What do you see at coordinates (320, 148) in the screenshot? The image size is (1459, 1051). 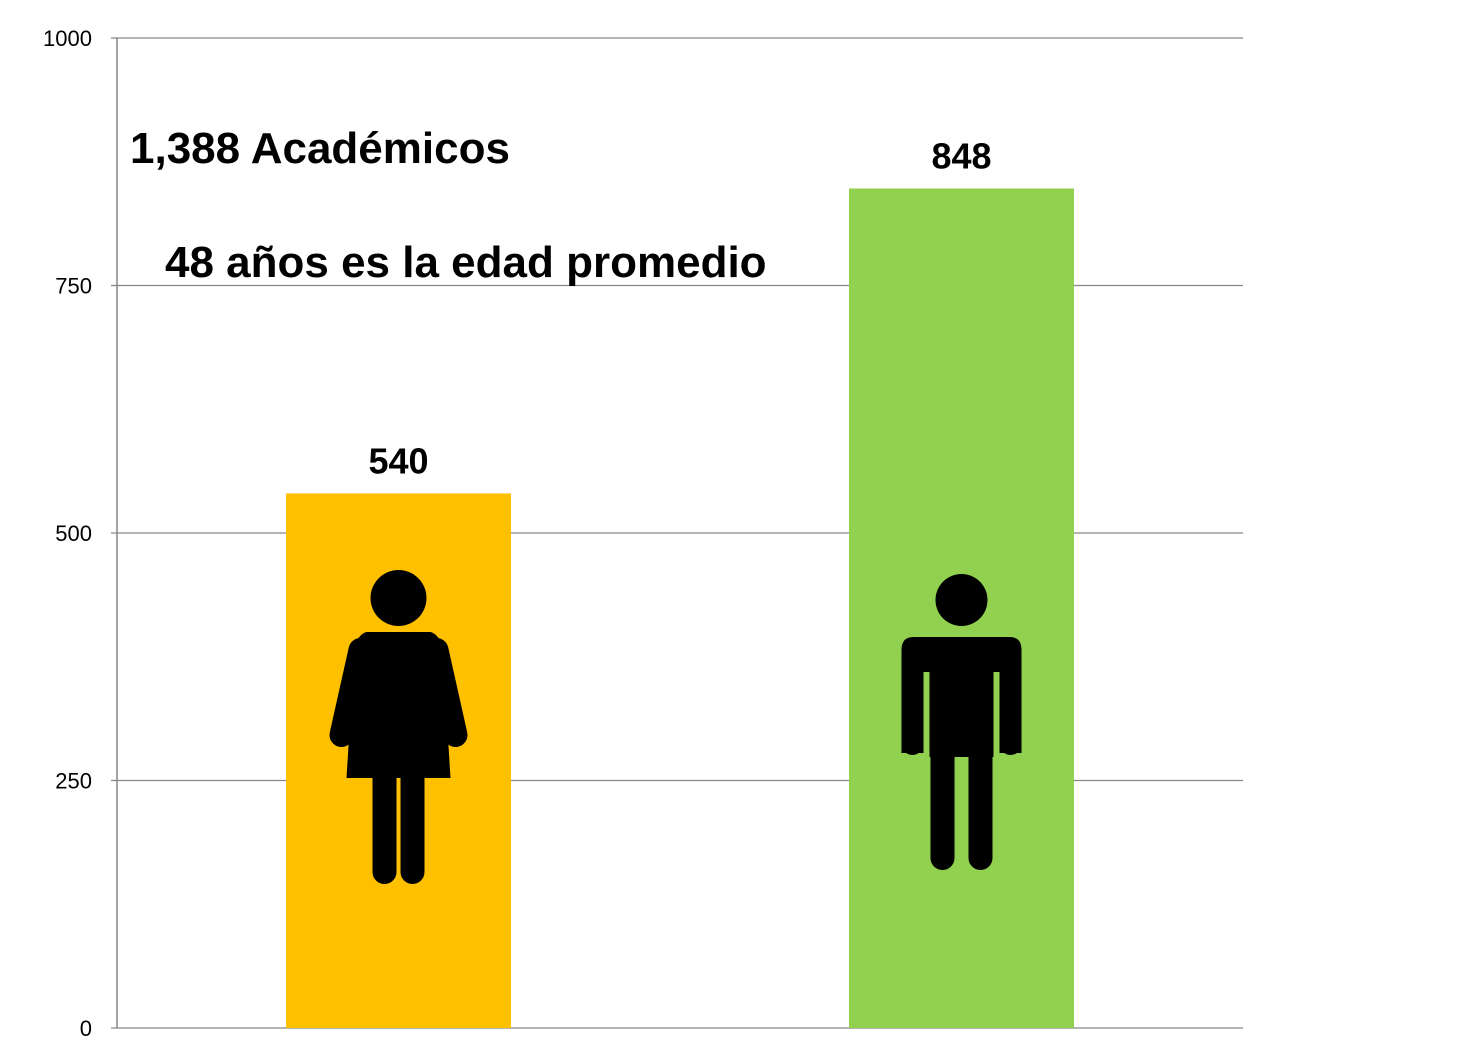 I see `annotation-total: 1,388 Académicos` at bounding box center [320, 148].